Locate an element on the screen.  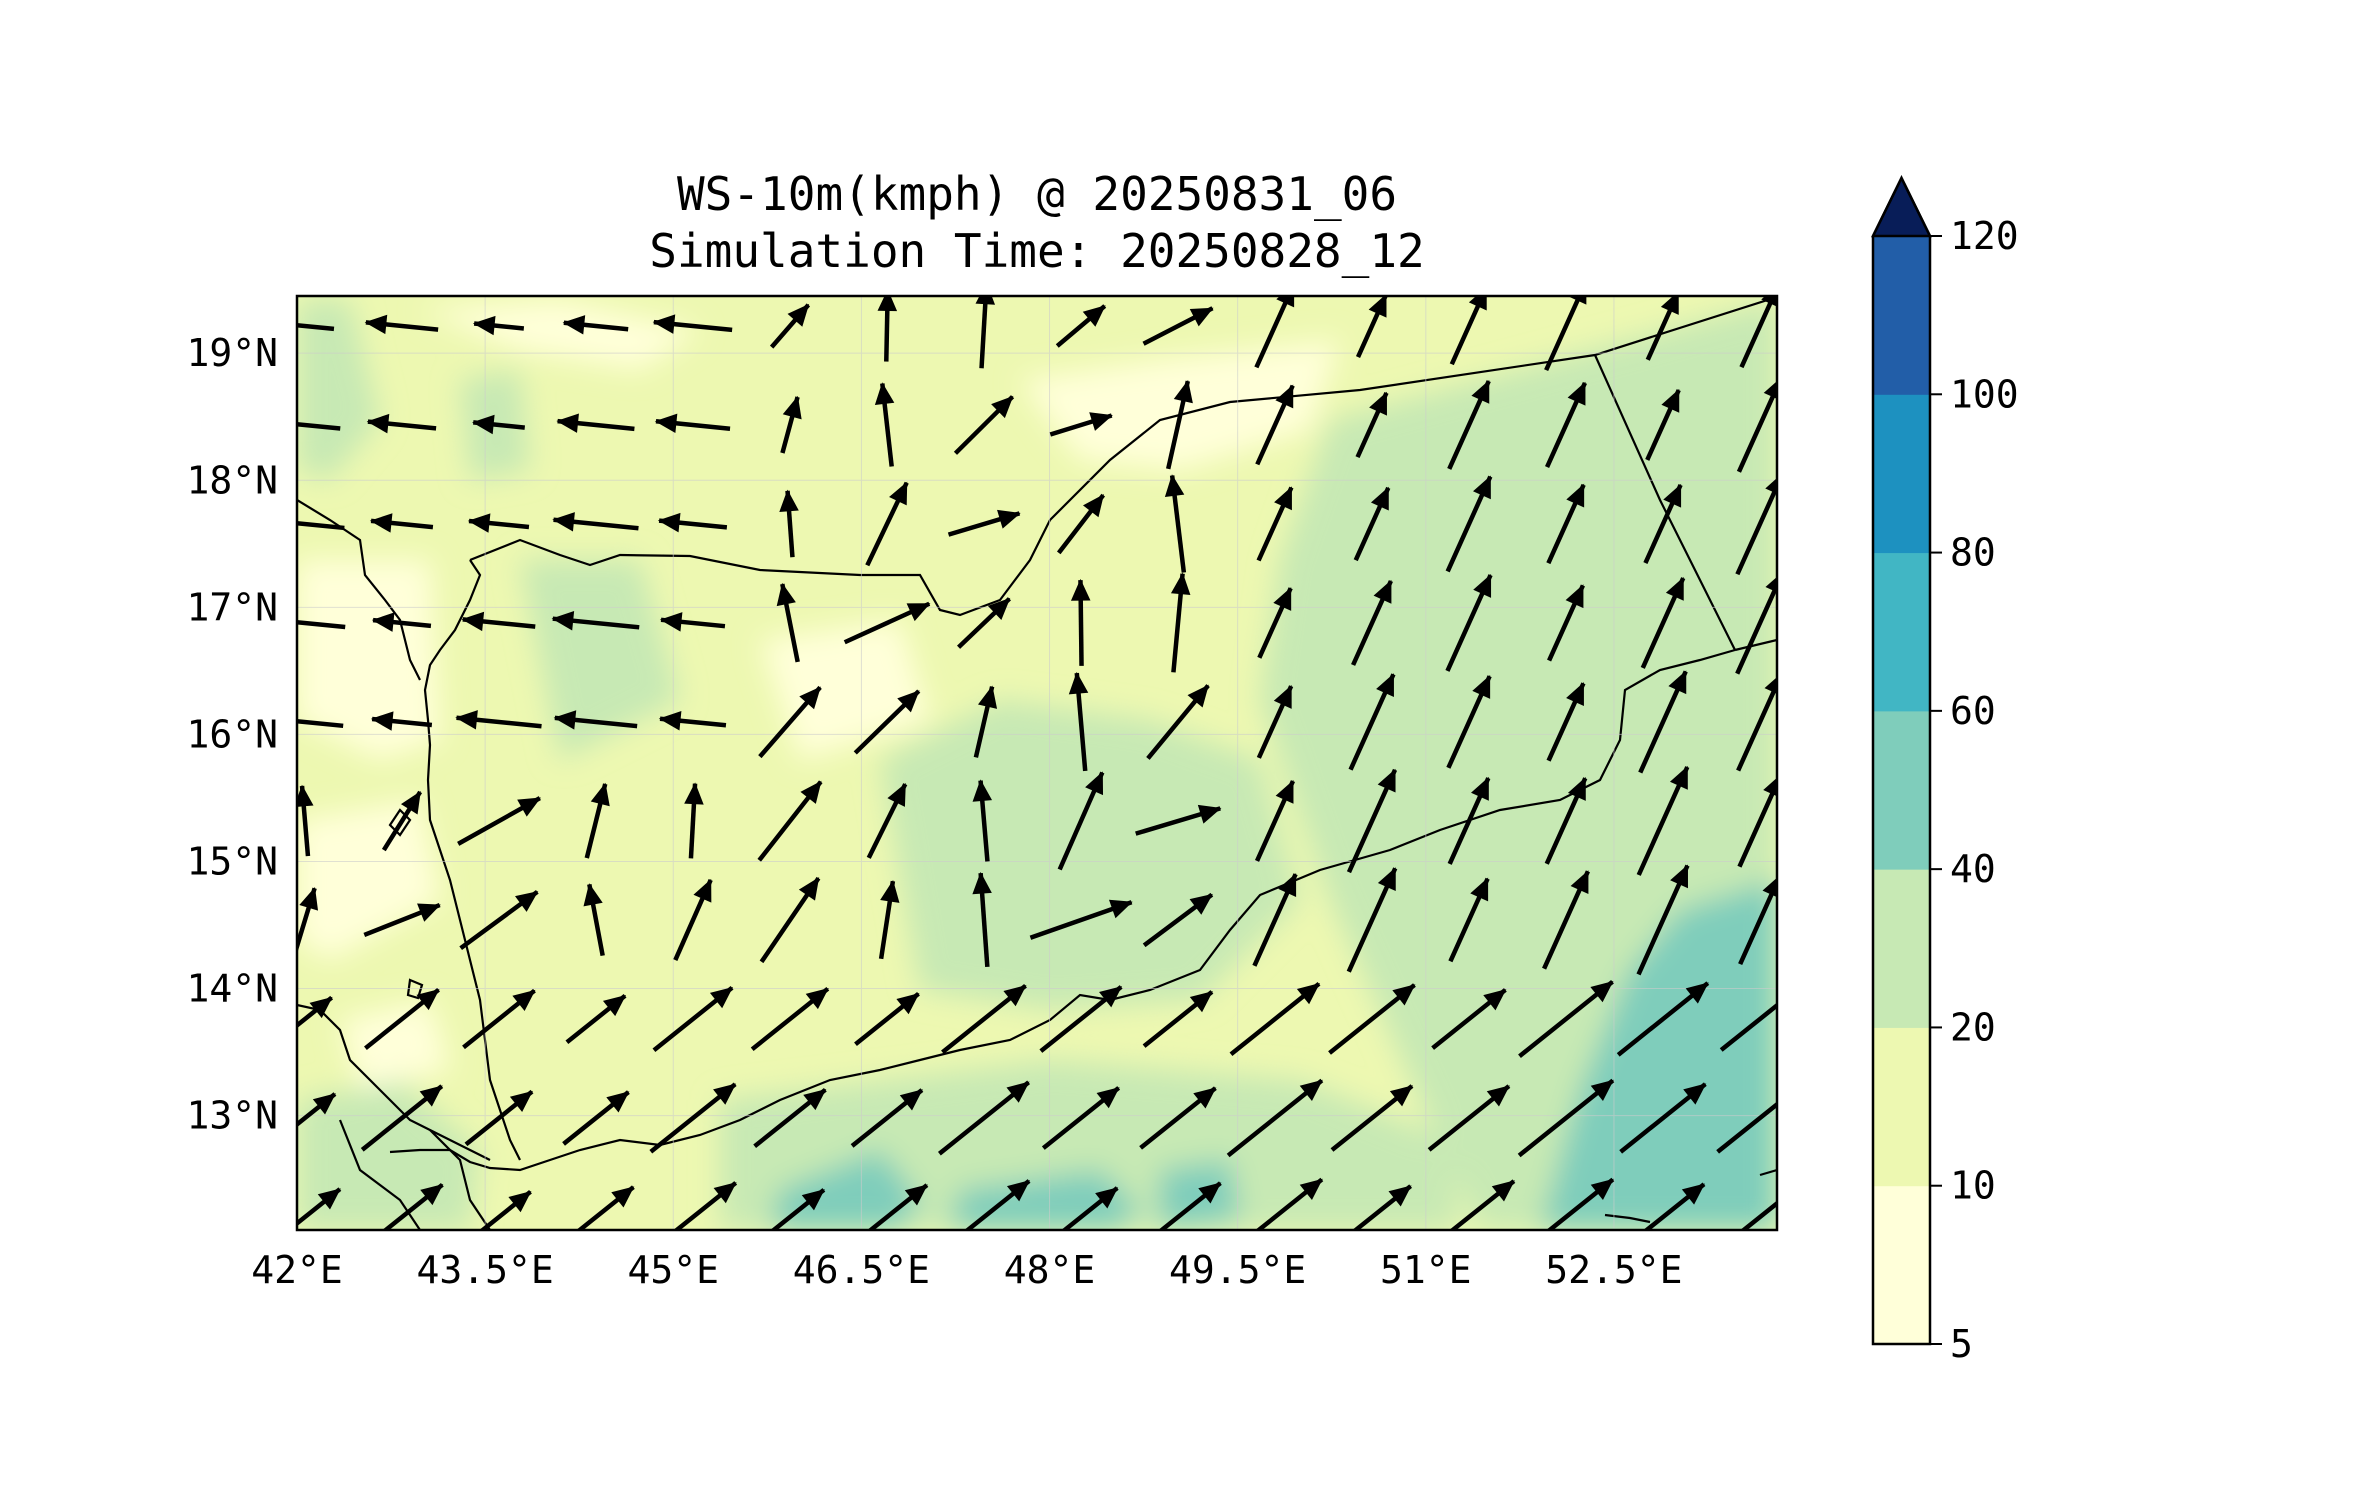
lon-tick-label: 51°E is located at coordinates (1426, 1270).